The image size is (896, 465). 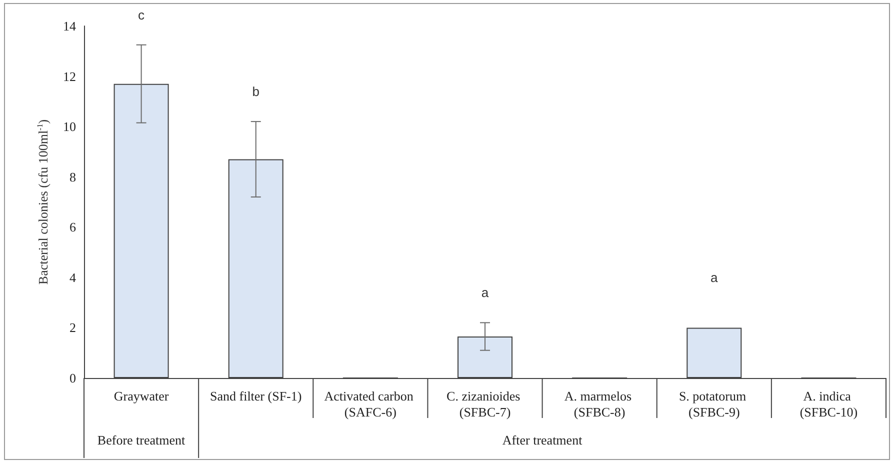 What do you see at coordinates (142, 14) in the screenshot?
I see `text: c` at bounding box center [142, 14].